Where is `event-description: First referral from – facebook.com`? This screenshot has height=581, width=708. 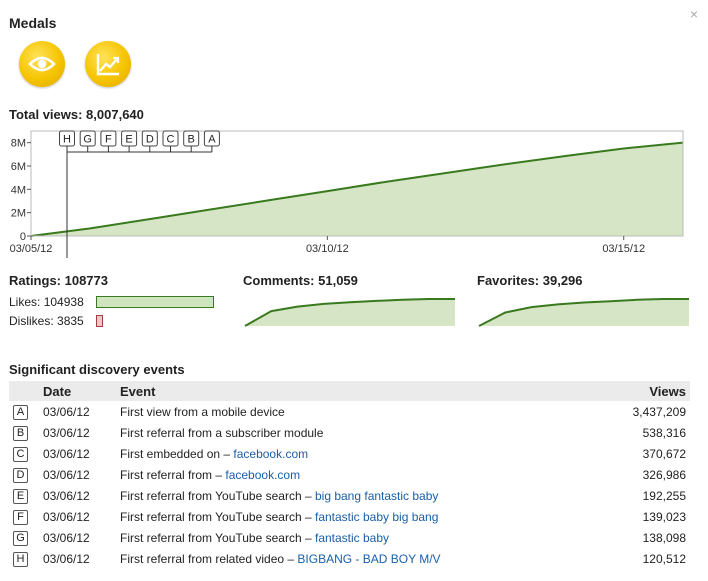 event-description: First referral from – facebook.com is located at coordinates (348, 474).